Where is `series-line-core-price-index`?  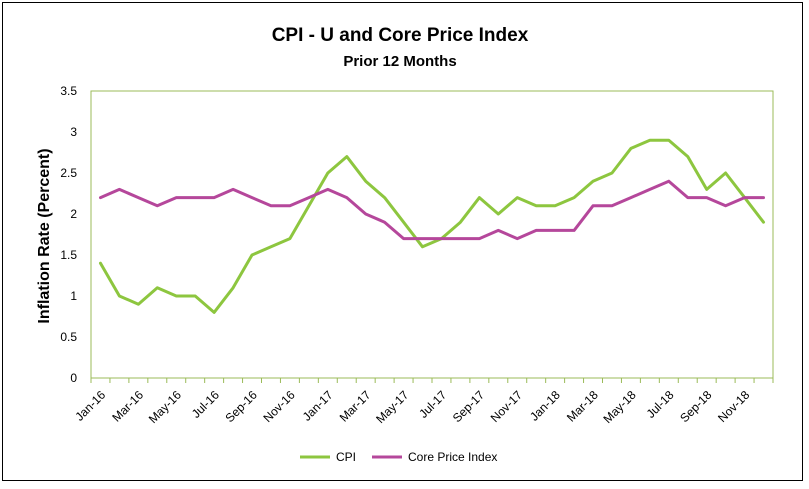
series-line-core-price-index is located at coordinates (432, 210).